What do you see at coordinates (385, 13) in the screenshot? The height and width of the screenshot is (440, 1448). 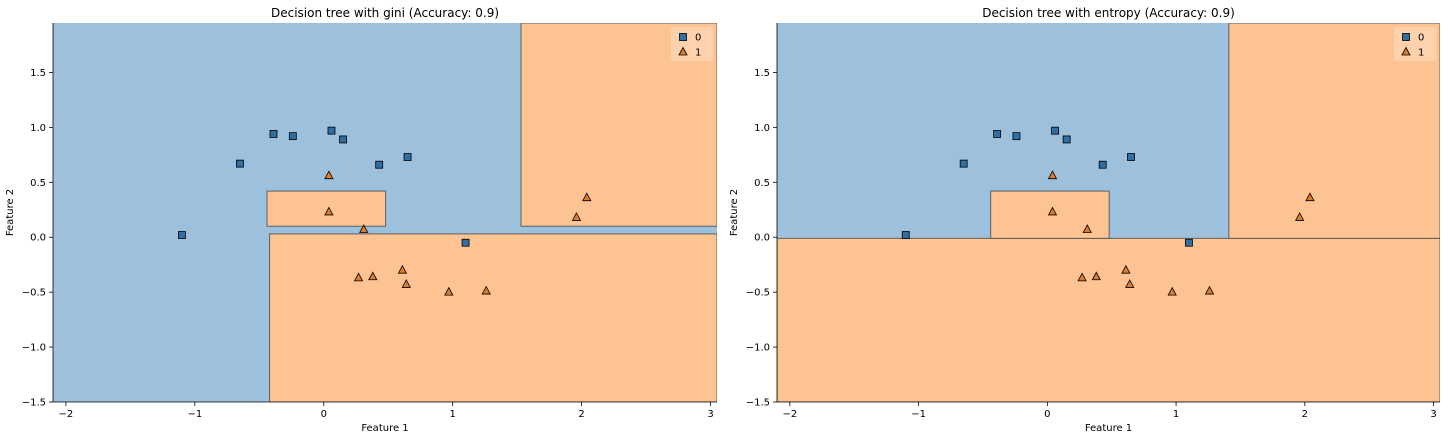 I see `chart-title: Decision tree with gini (Accuracy: 0.9)` at bounding box center [385, 13].